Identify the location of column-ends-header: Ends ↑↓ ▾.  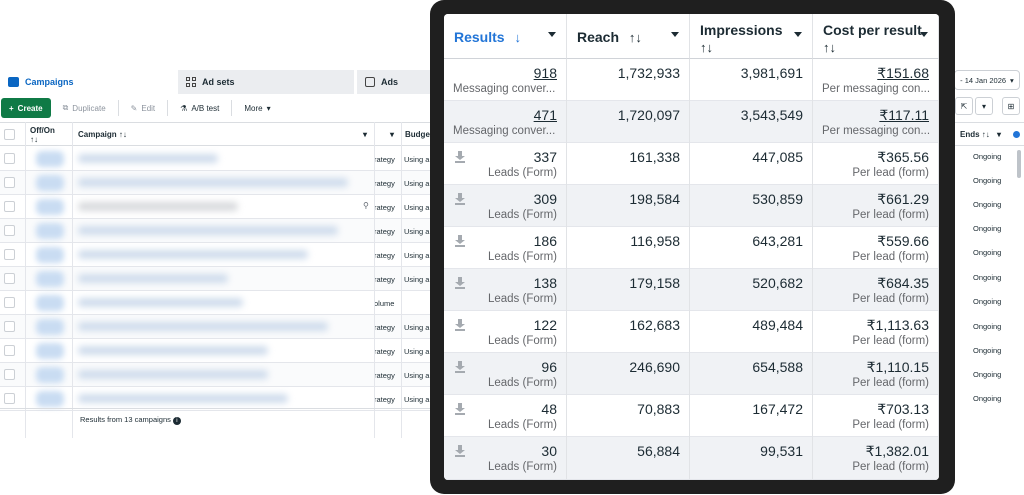
(989, 134).